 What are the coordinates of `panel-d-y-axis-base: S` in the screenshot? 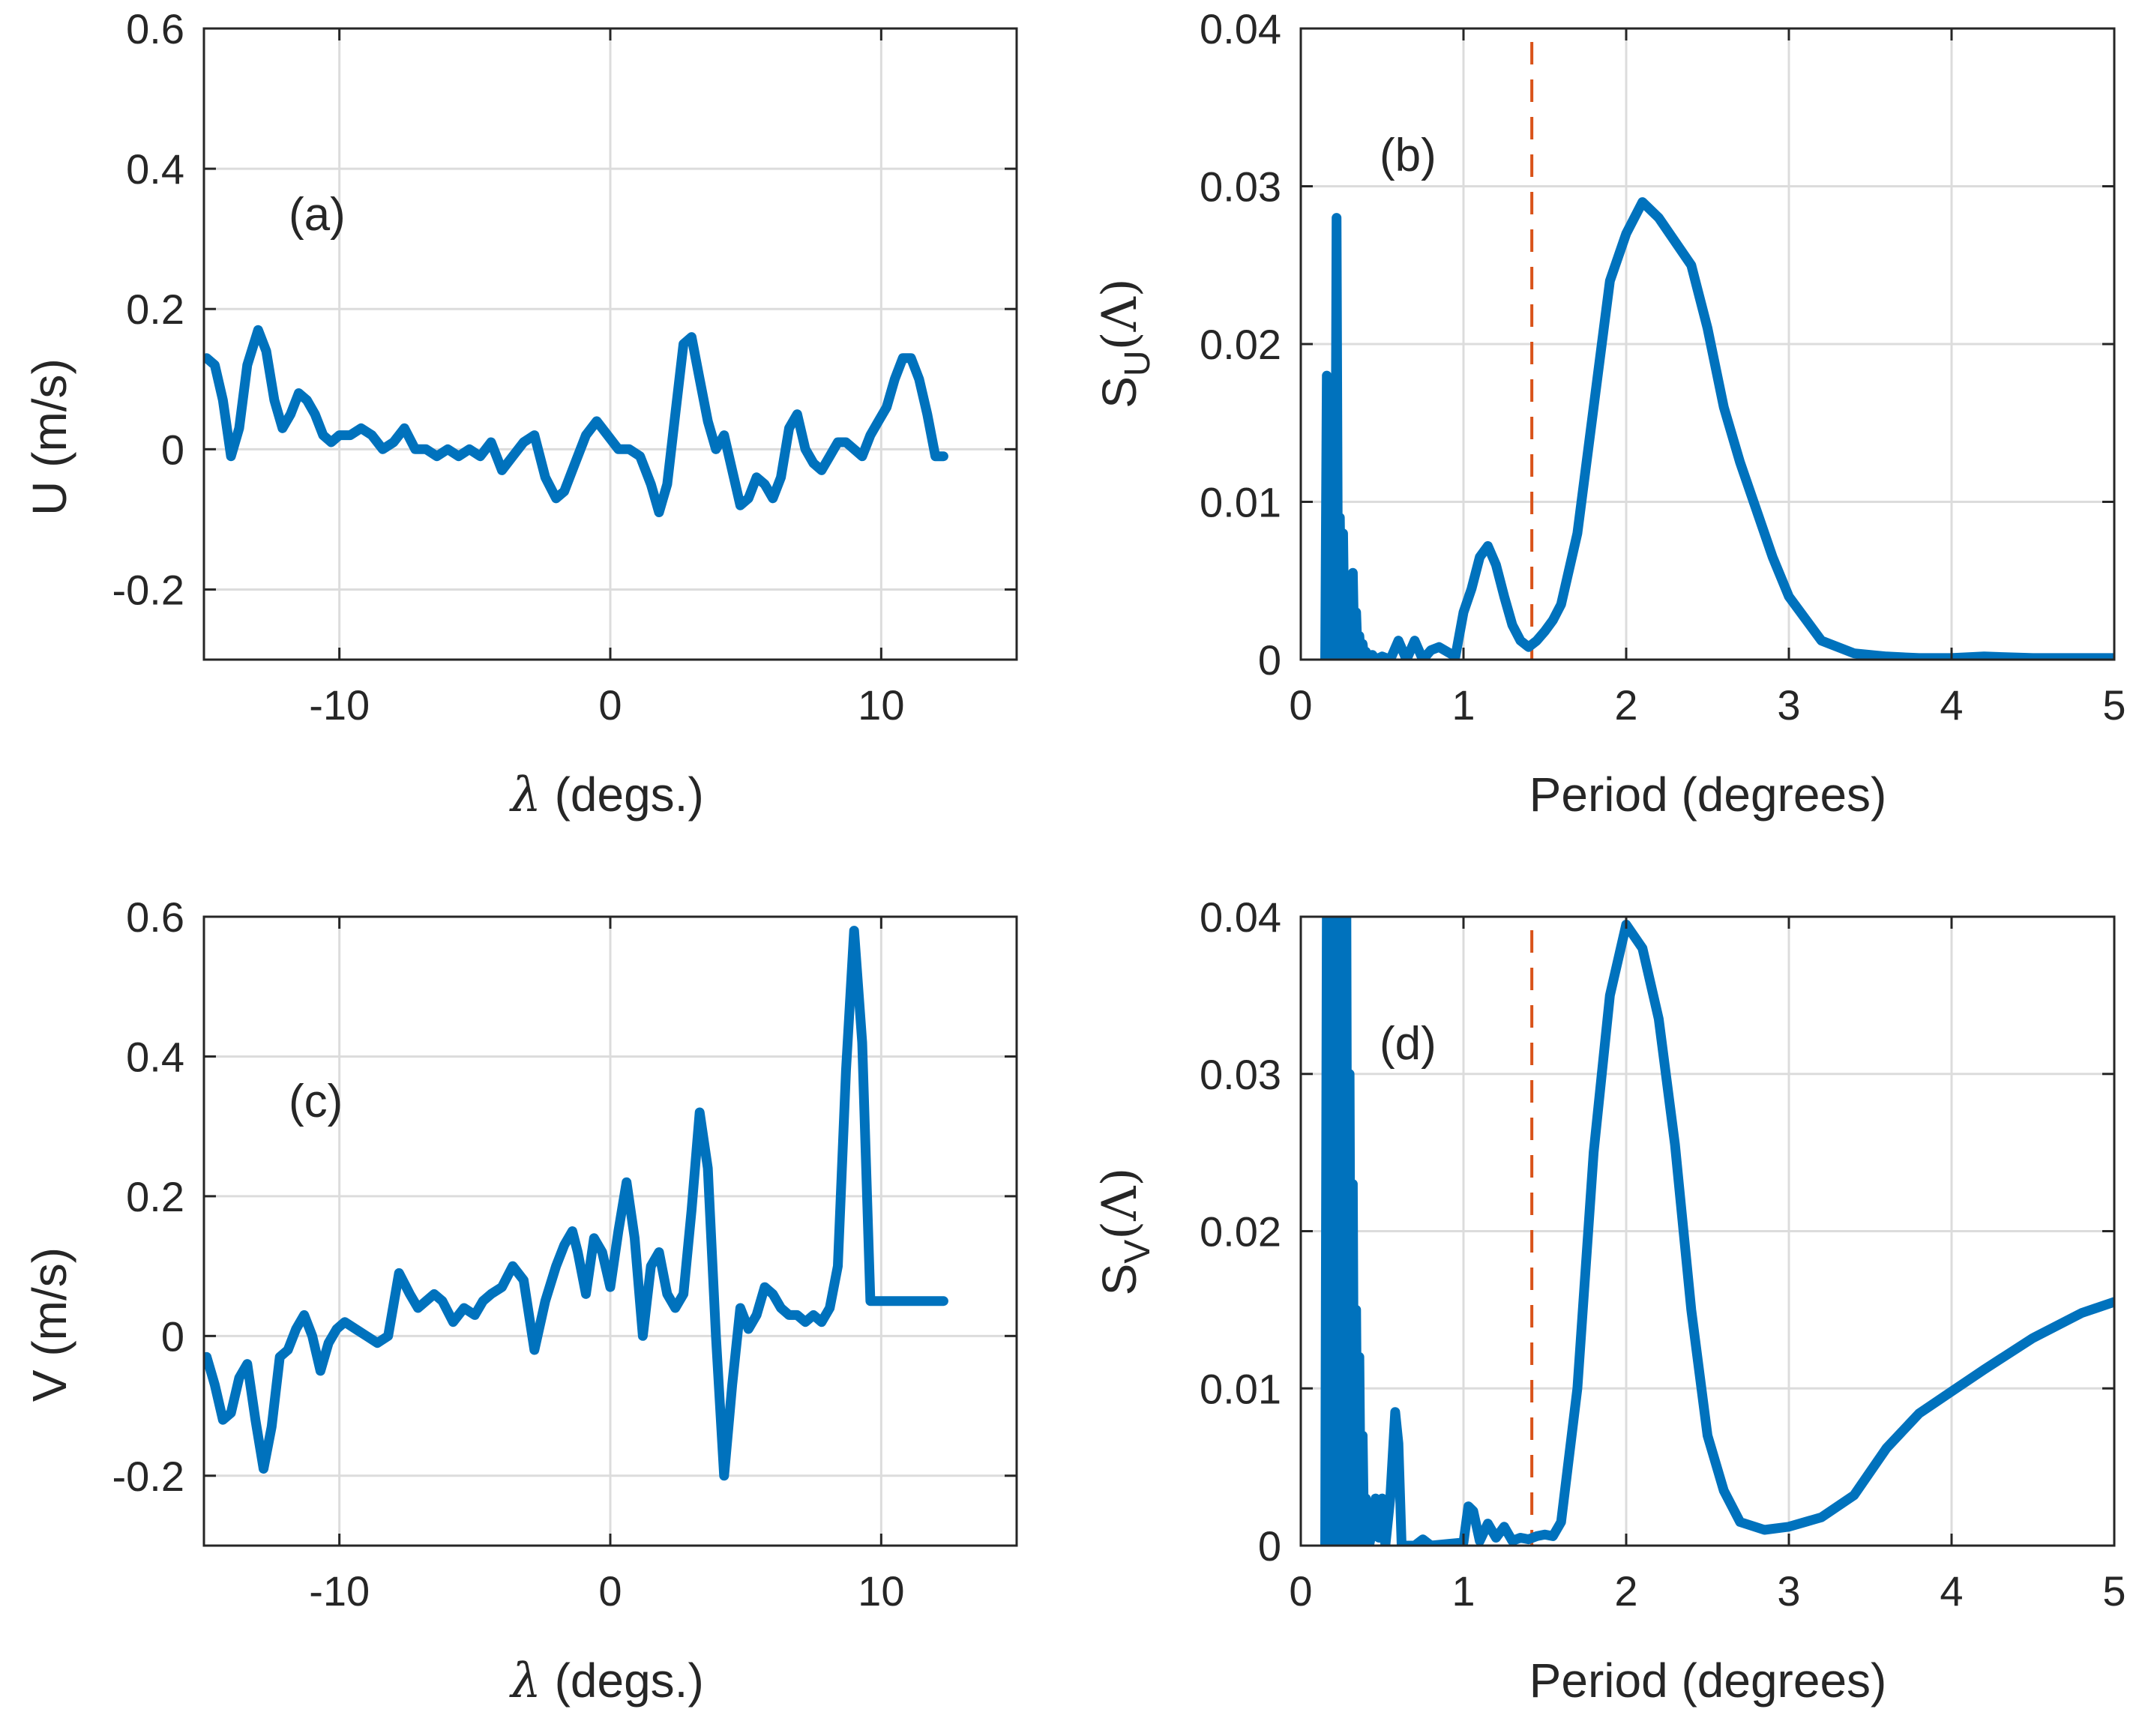 It's located at (1119, 1280).